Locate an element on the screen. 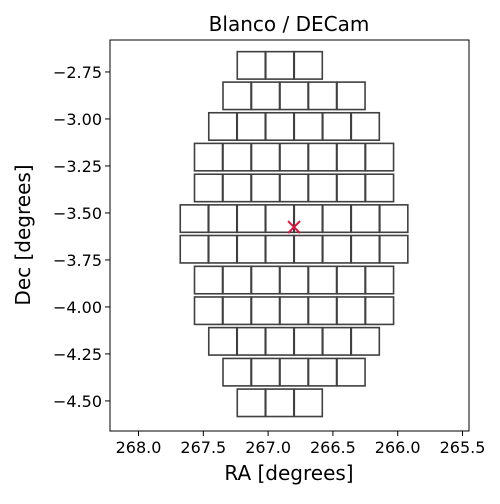  y-tick-label: −3.75 is located at coordinates (77, 260).